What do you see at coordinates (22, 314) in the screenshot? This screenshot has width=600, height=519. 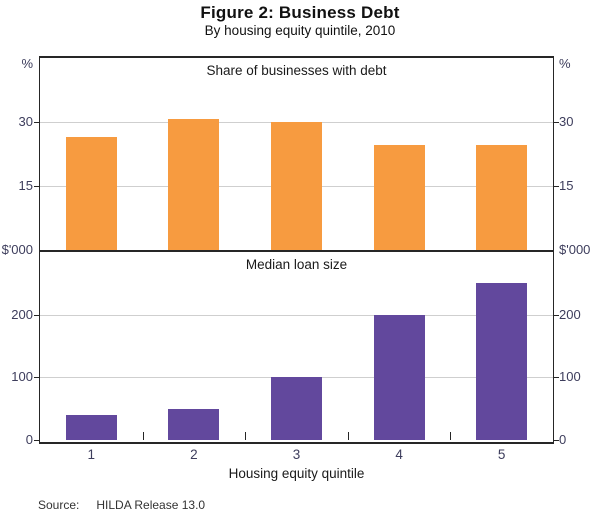 I see `y-tick-label-left: 200` at bounding box center [22, 314].